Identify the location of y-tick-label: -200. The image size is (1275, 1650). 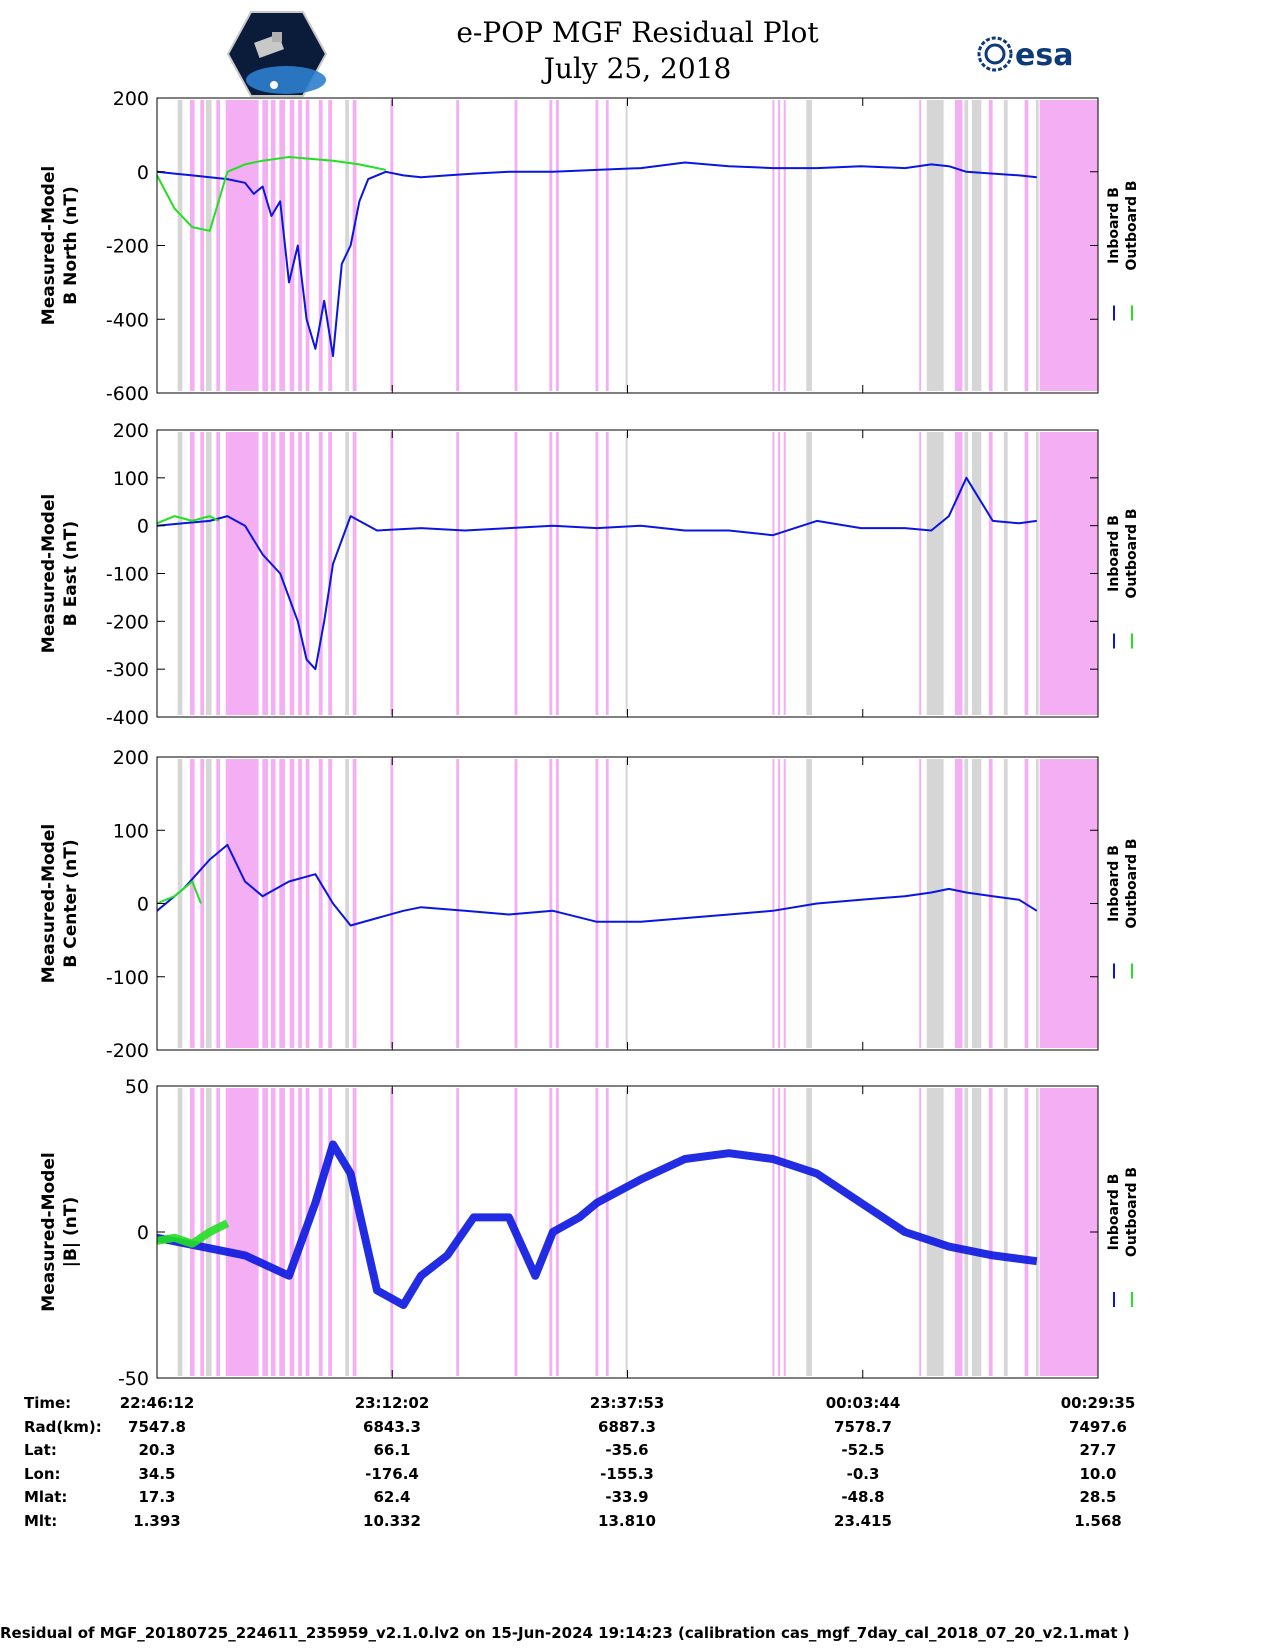
(127, 1051).